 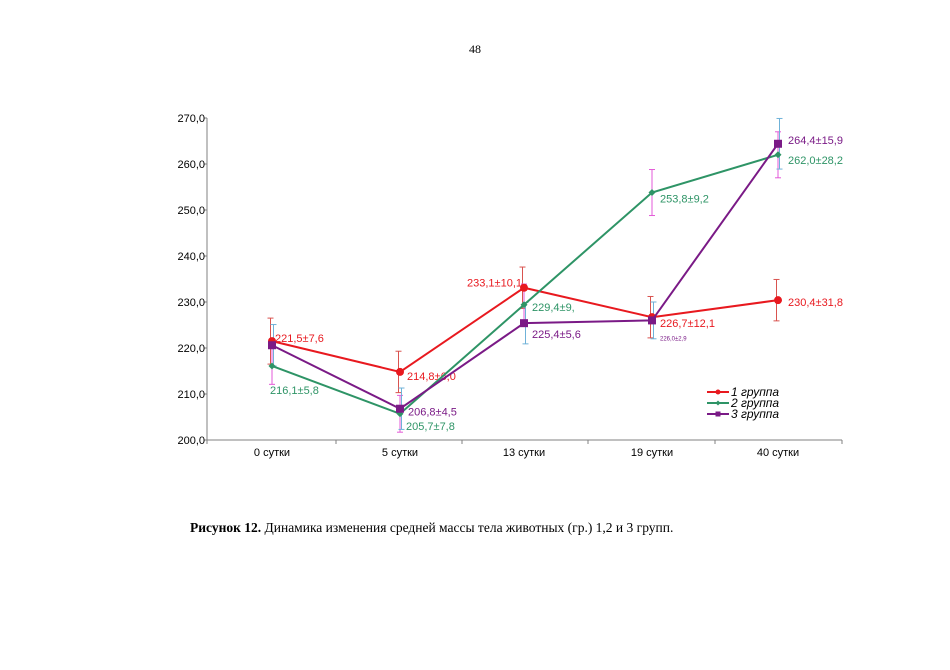 What do you see at coordinates (475, 49) in the screenshot?
I see `page-number: 48` at bounding box center [475, 49].